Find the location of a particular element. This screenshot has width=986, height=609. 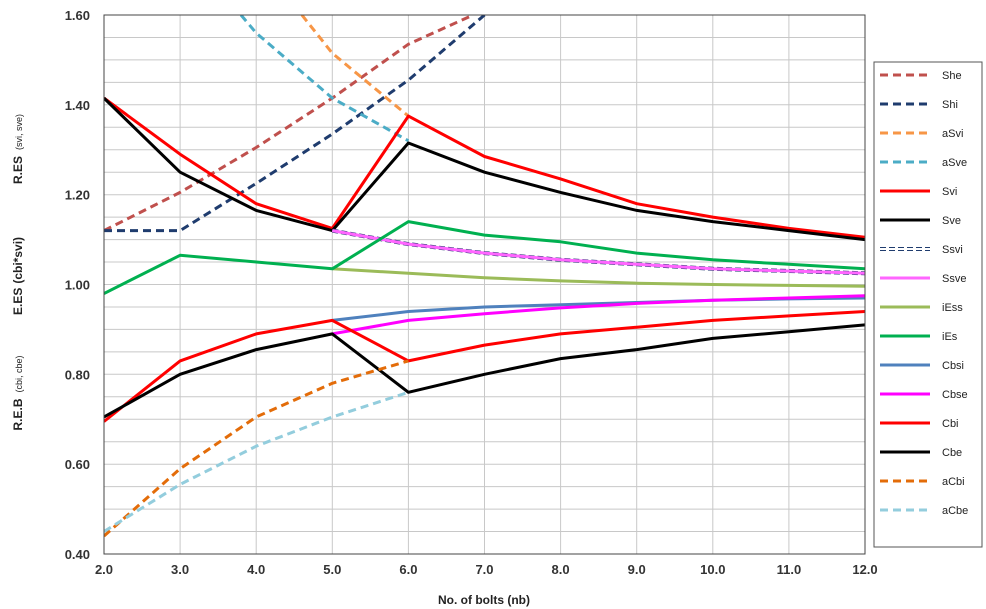

x-tick-label: 3.0 is located at coordinates (180, 569).